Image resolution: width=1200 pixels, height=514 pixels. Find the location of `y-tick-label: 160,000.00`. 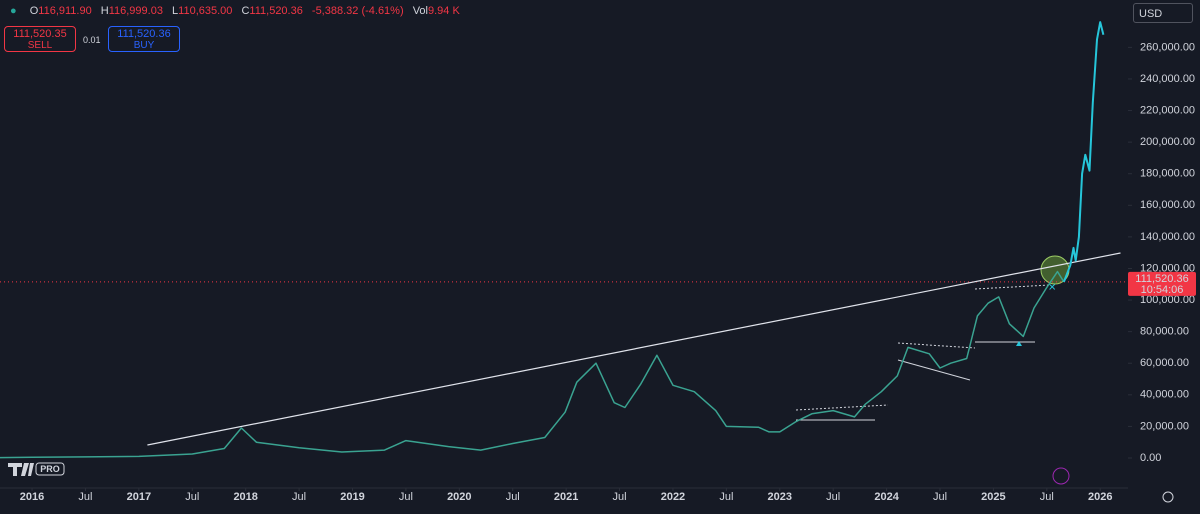

y-tick-label: 160,000.00 is located at coordinates (1167, 205).